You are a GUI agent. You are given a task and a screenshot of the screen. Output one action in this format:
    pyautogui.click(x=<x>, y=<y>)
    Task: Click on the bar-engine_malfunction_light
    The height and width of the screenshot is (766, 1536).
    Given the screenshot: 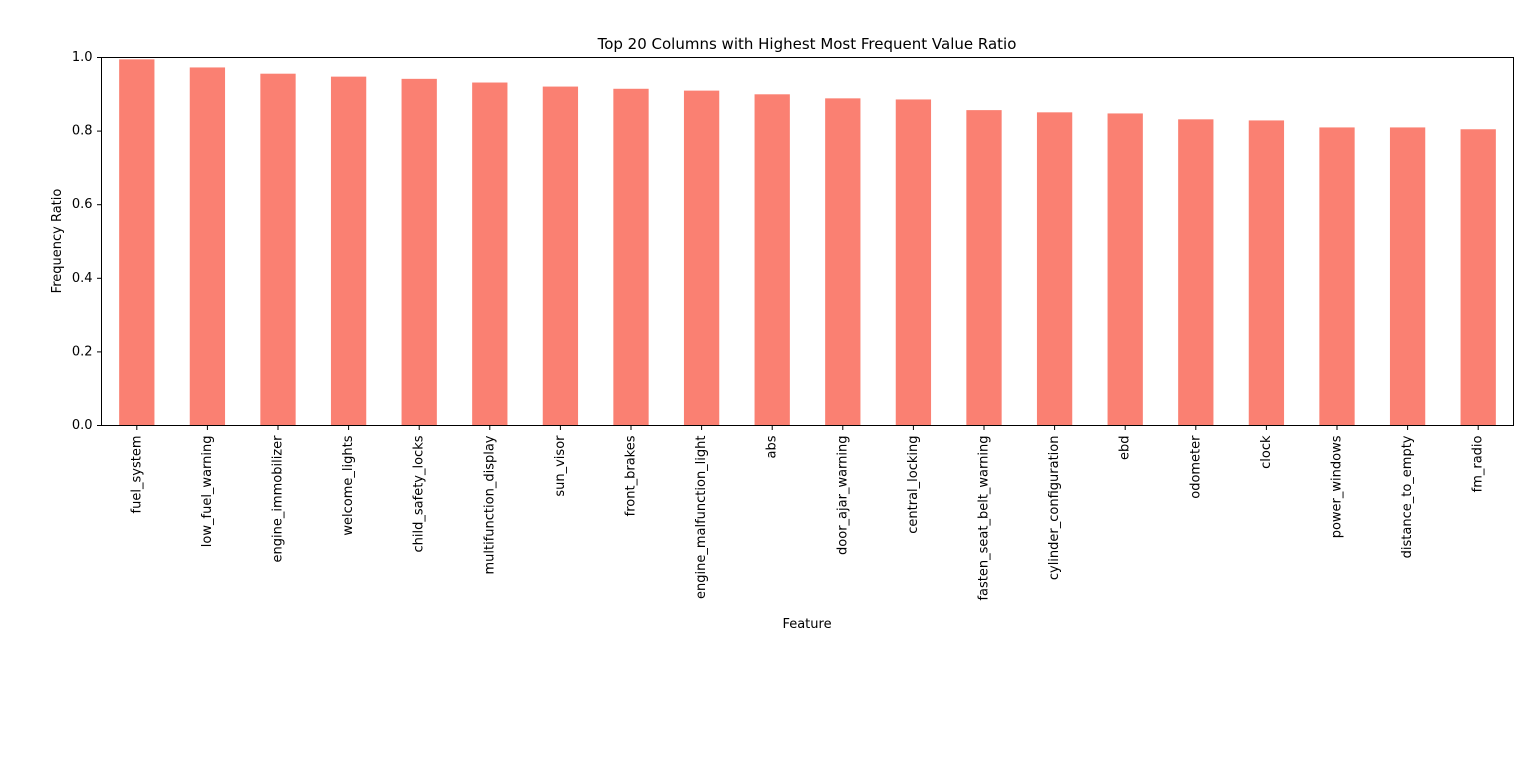 What is the action you would take?
    pyautogui.click(x=701, y=258)
    